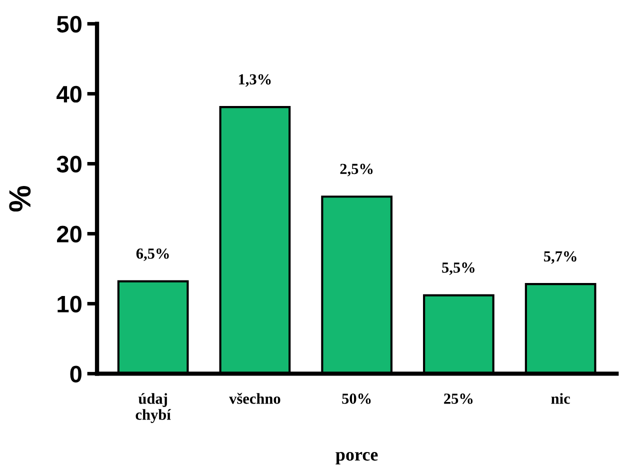 This screenshot has width=626, height=476. I want to click on x-axis-title: porce, so click(357, 458).